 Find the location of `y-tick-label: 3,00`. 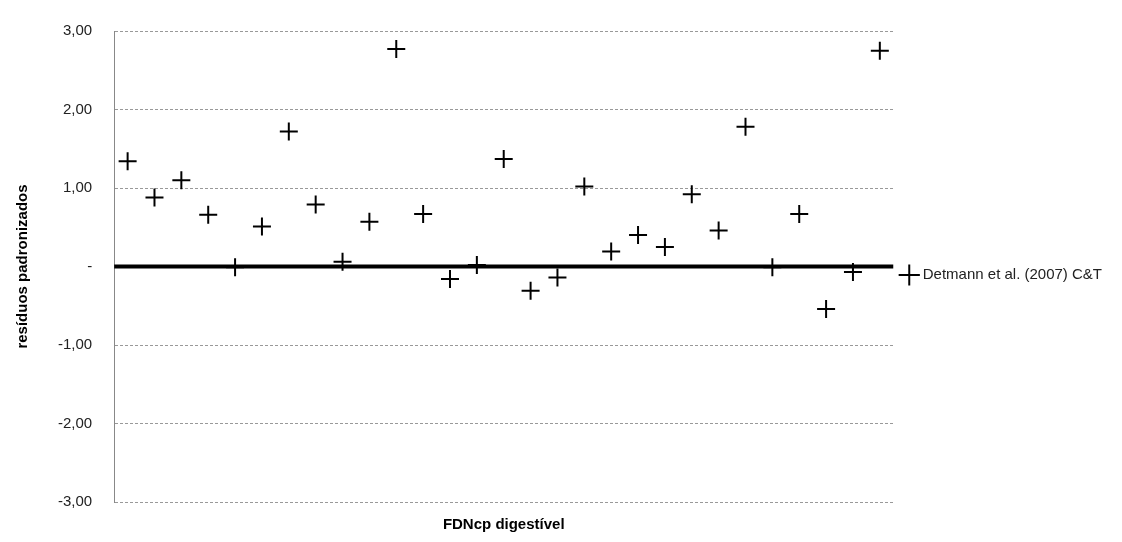

y-tick-label: 3,00 is located at coordinates (77, 30).